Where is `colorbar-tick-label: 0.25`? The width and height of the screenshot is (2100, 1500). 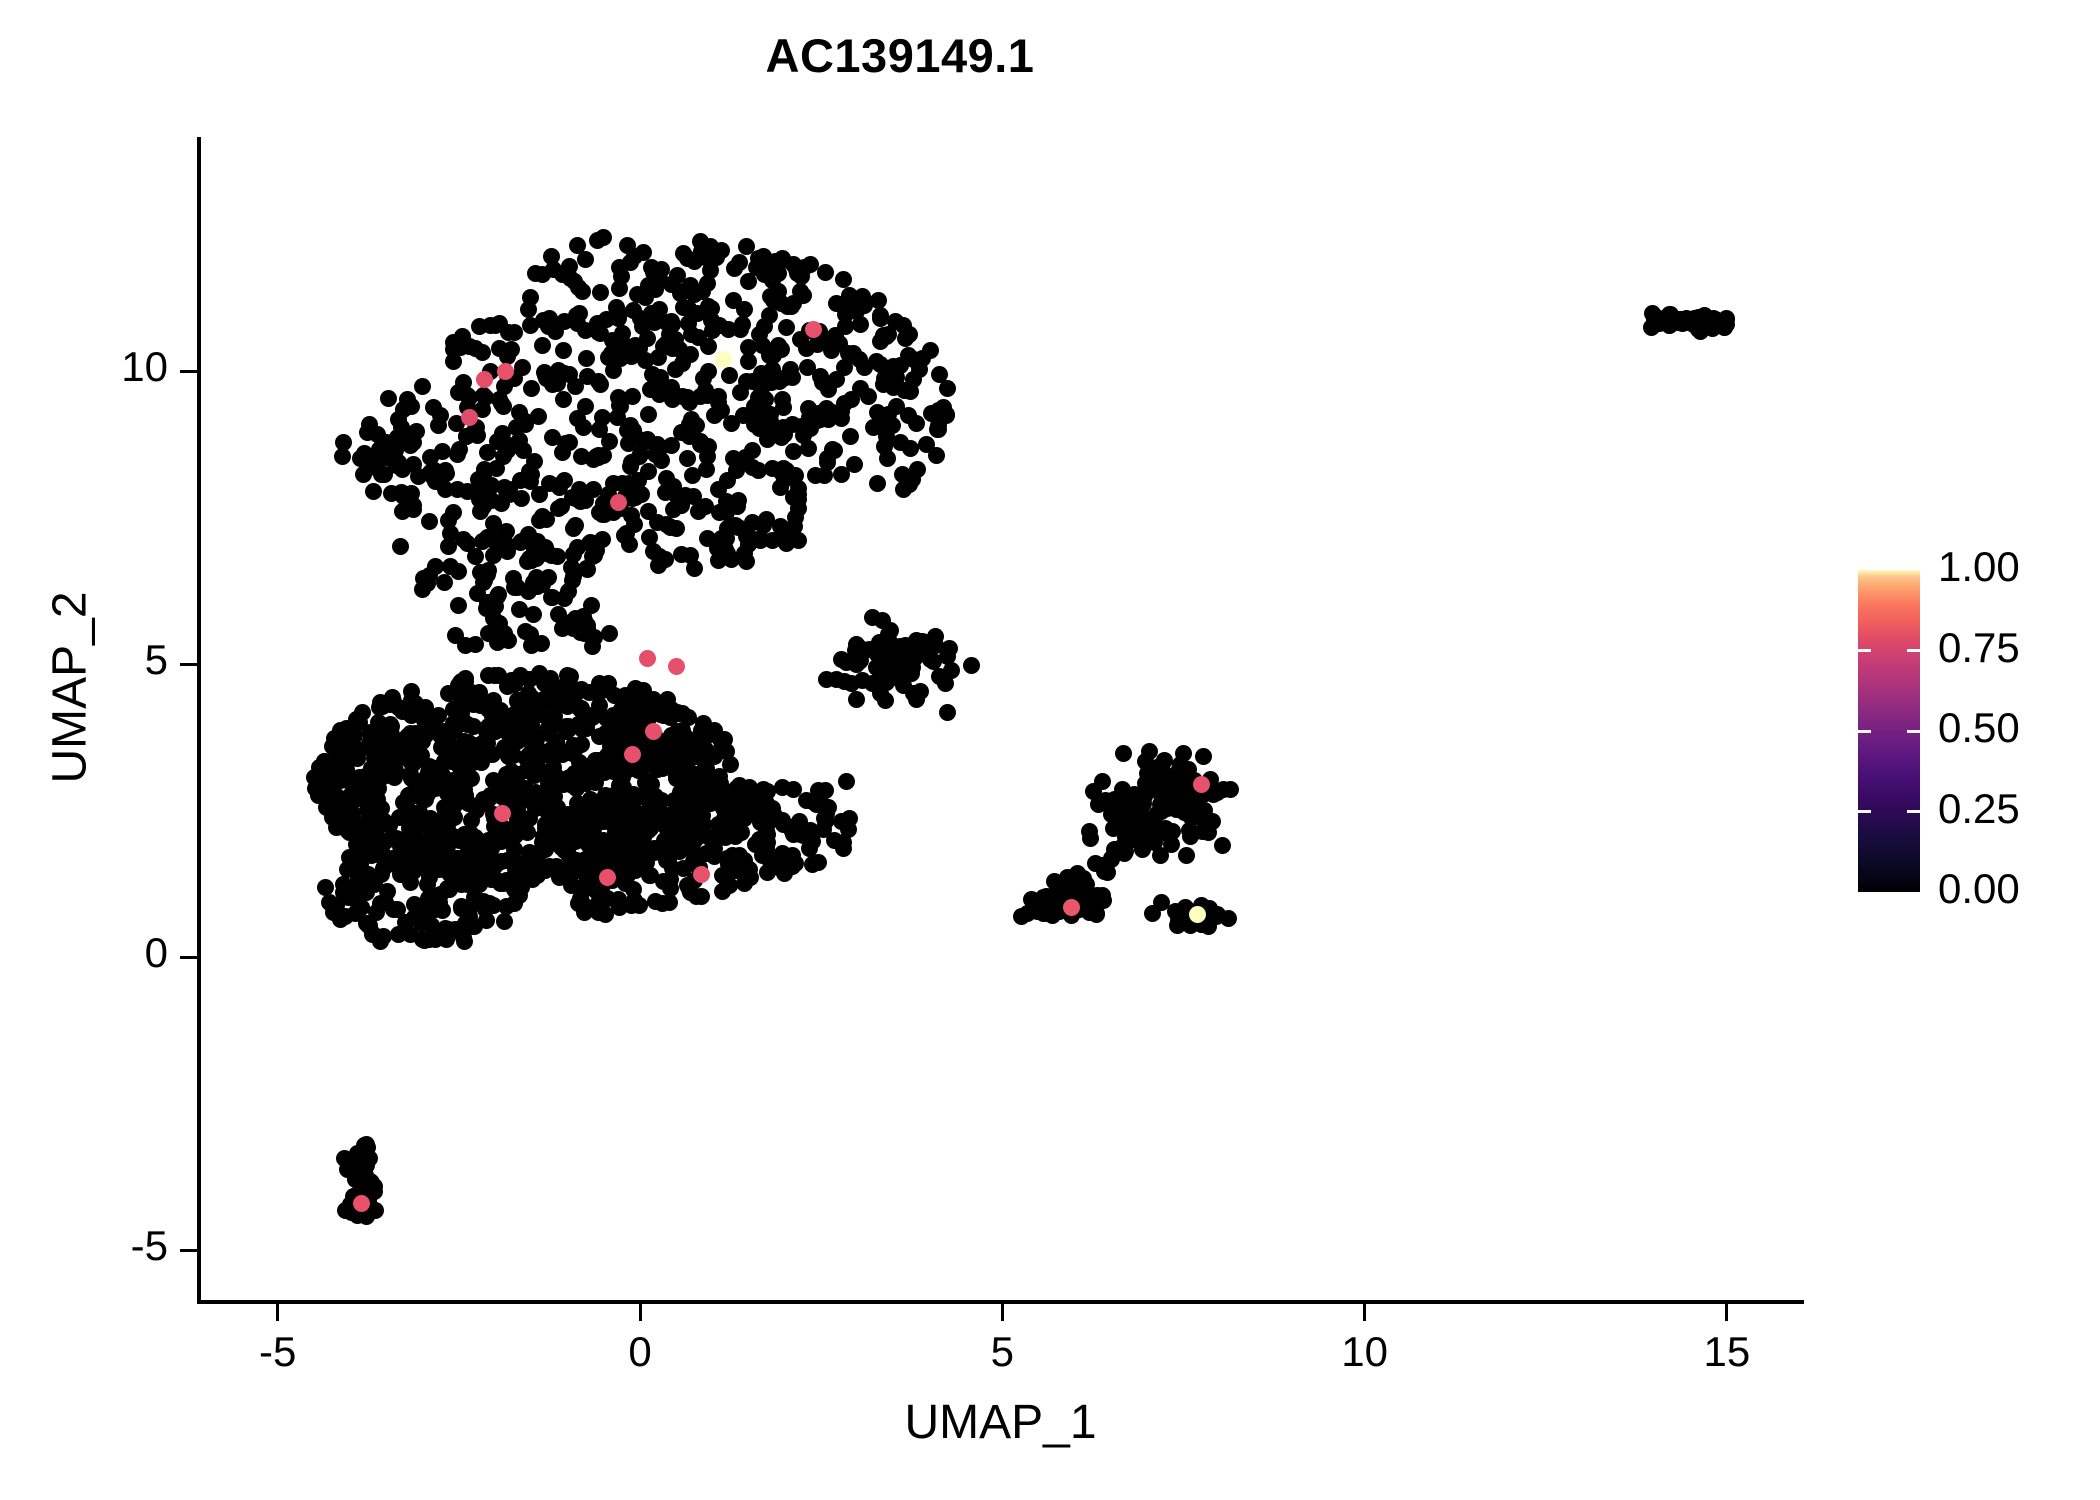 colorbar-tick-label: 0.25 is located at coordinates (1979, 808).